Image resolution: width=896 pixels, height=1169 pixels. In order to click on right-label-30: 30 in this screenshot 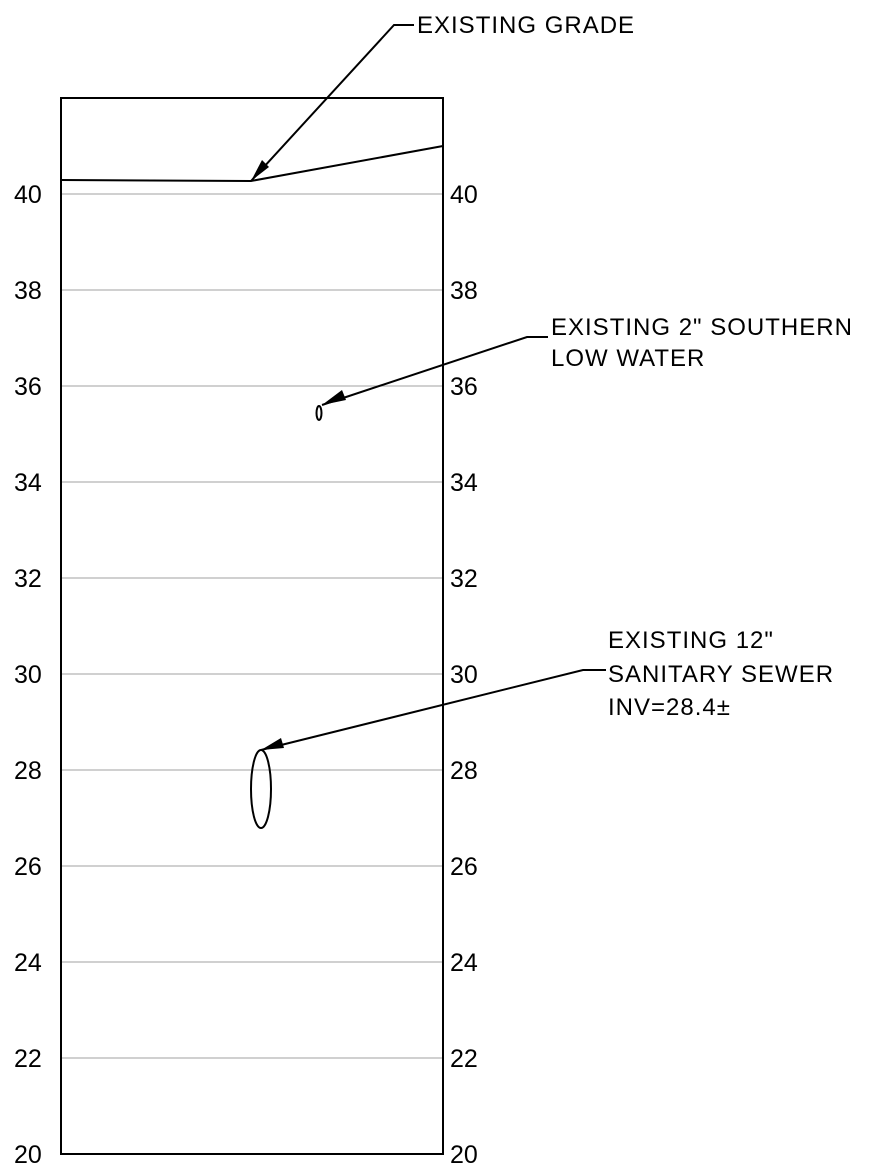, I will do `click(464, 675)`.